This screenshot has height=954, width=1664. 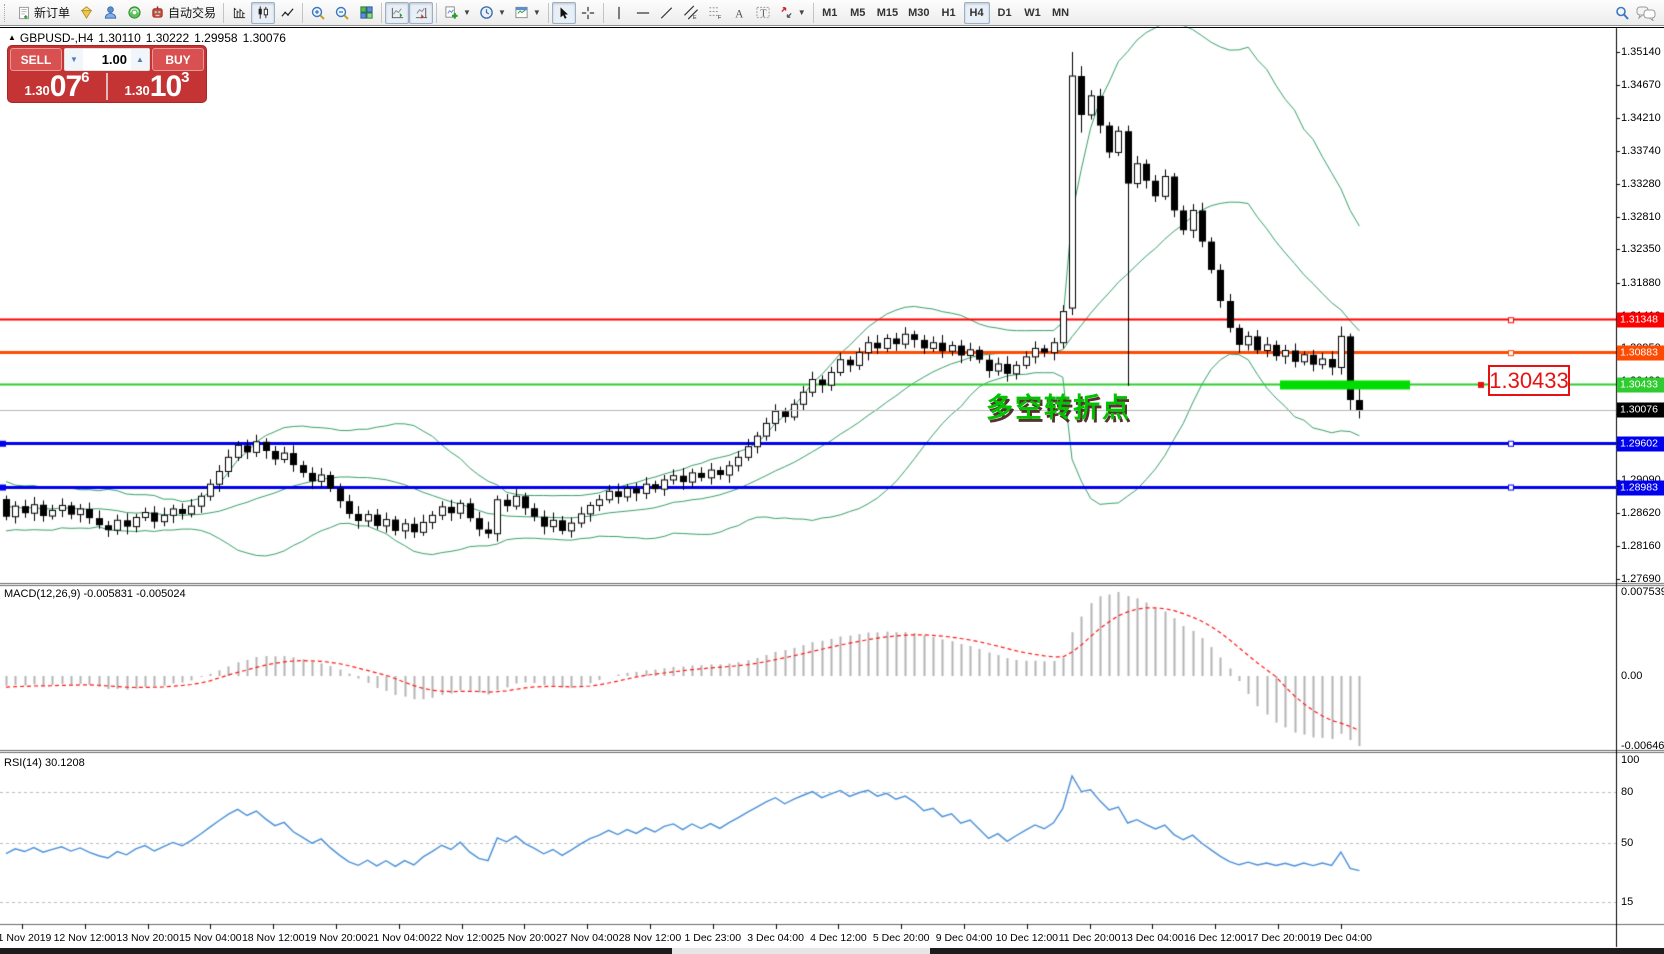 What do you see at coordinates (85, 938) in the screenshot?
I see `date-label: 12 Nov 12:00` at bounding box center [85, 938].